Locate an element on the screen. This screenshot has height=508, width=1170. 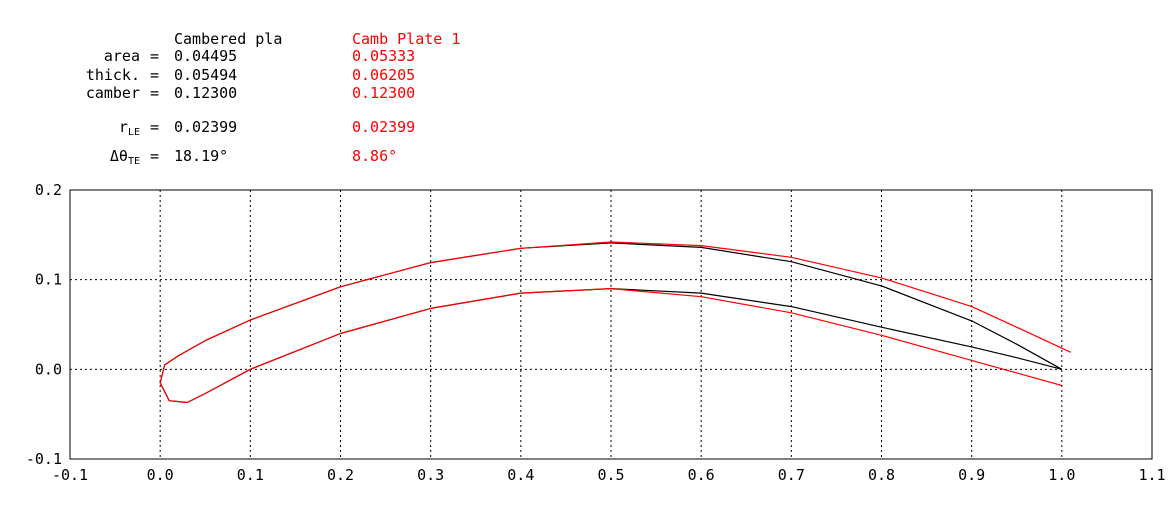
x-tick-label: 0.5 is located at coordinates (610, 475).